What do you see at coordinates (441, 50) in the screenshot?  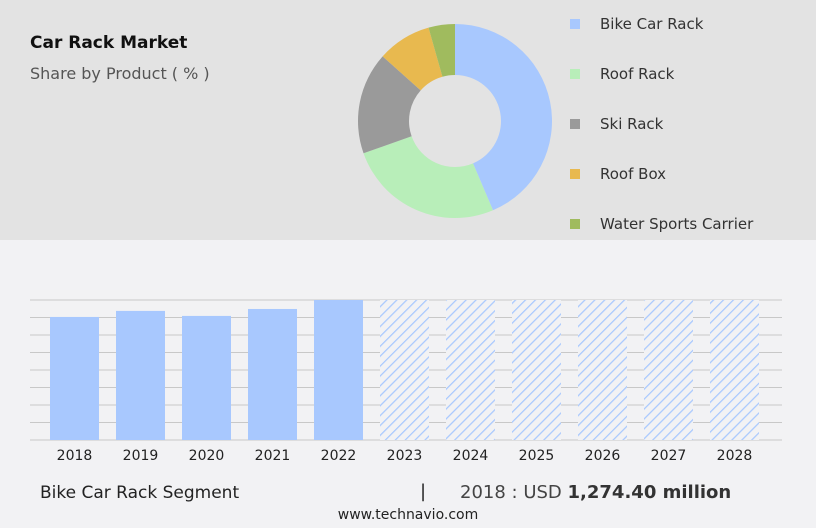 I see `donut-slice-water-sports-carrier` at bounding box center [441, 50].